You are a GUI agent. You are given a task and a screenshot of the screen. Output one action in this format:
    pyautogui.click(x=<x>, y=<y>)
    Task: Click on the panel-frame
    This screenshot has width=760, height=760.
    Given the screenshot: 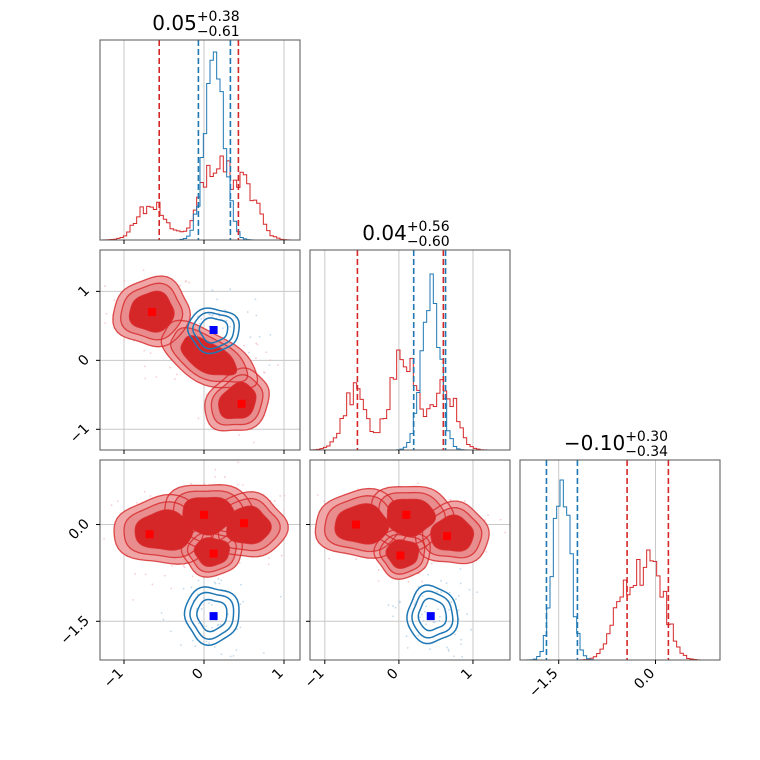 What is the action you would take?
    pyautogui.click(x=410, y=350)
    